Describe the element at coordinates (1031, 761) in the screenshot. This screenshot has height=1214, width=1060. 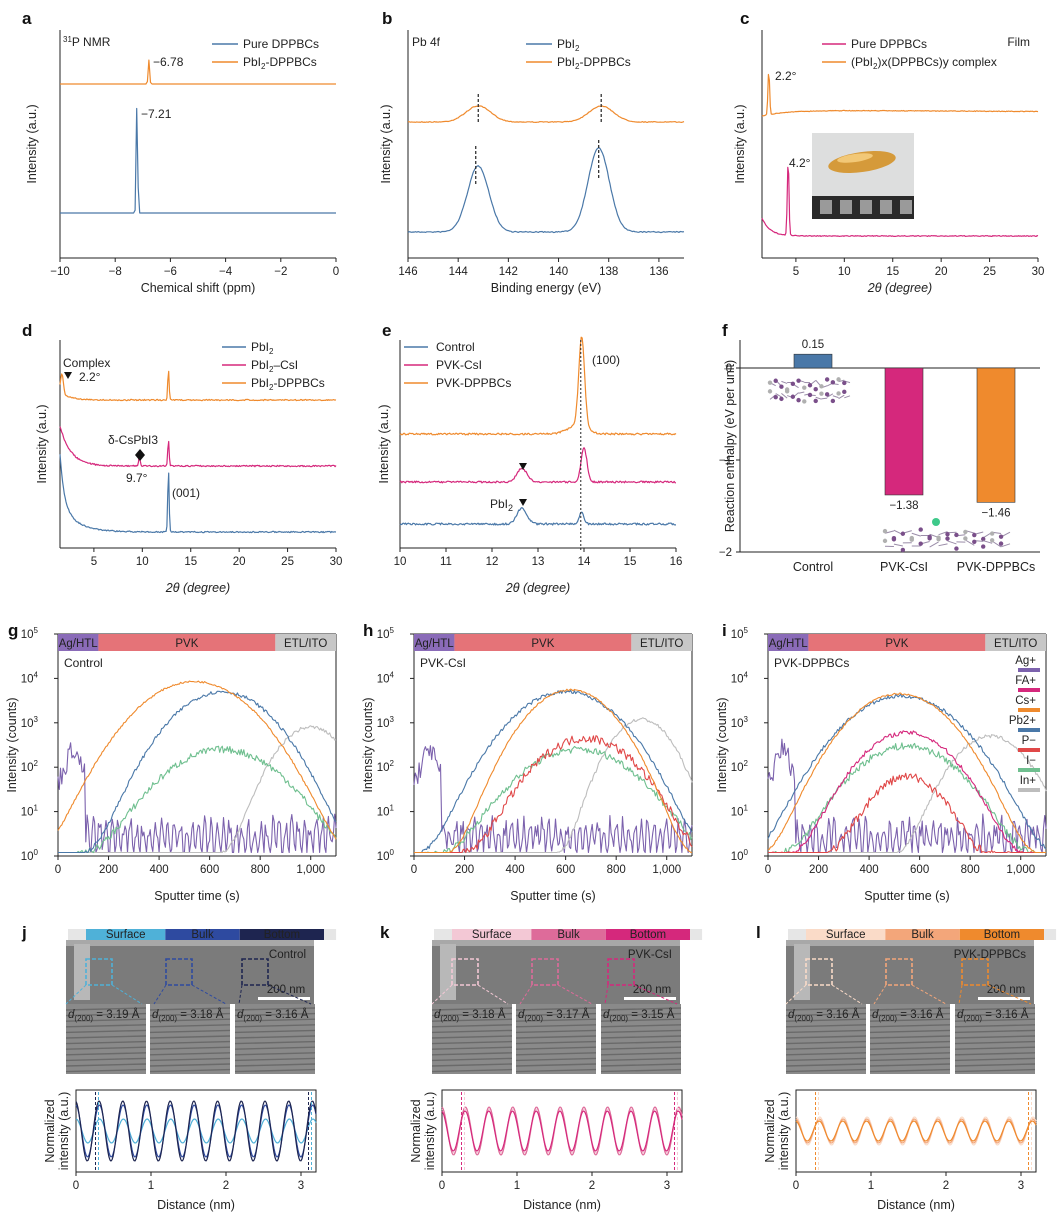
I see `ion-legend-label: I−` at that location.